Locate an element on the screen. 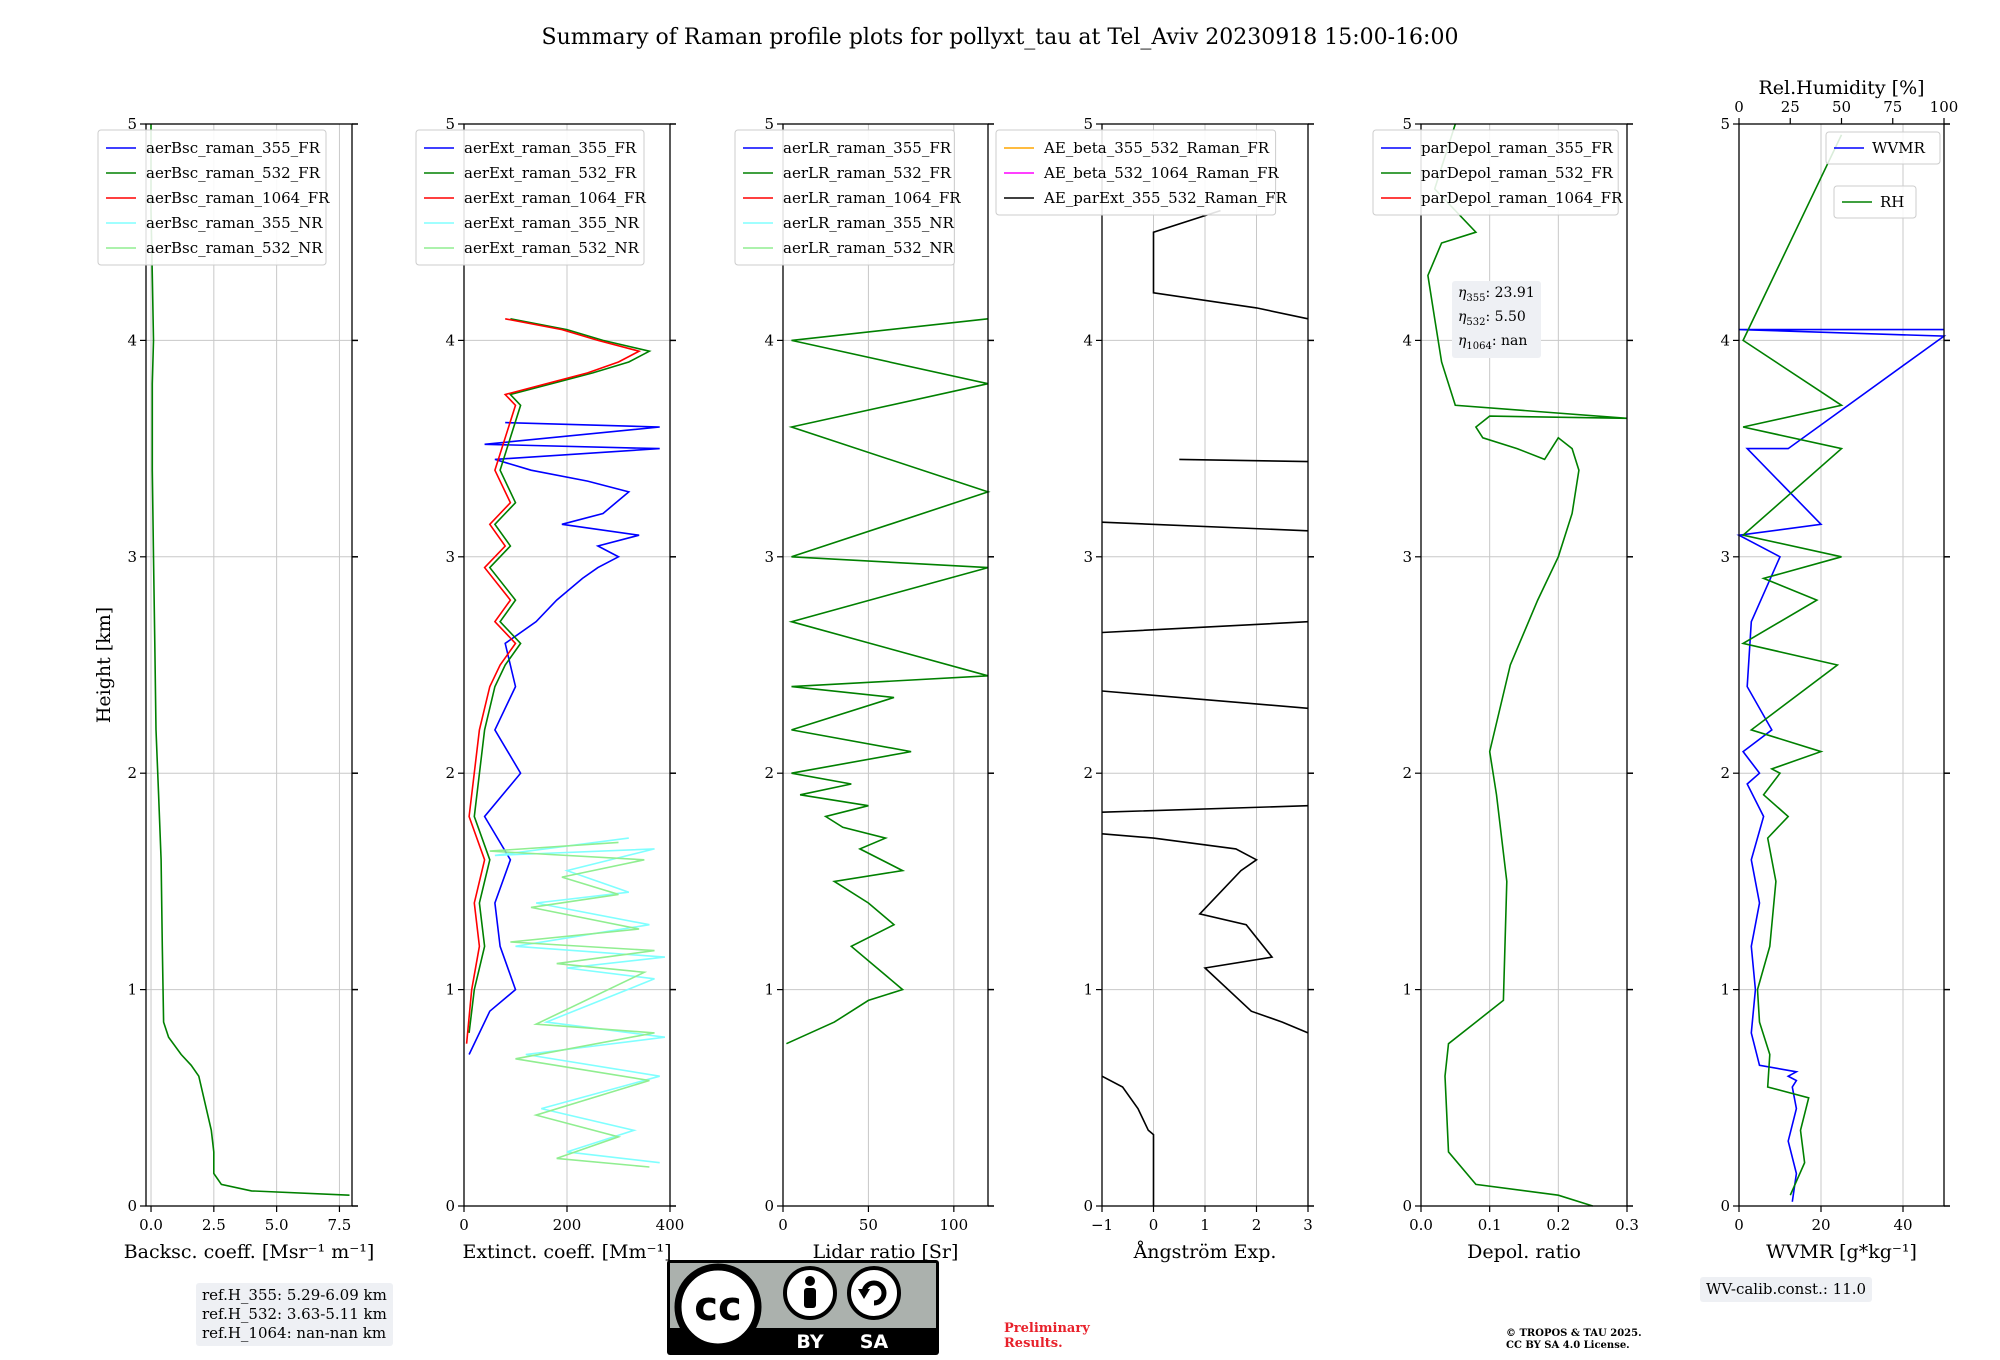 The image size is (2000, 1360). legend-label: AE_beta_355_532_Raman_FR is located at coordinates (1156, 148).